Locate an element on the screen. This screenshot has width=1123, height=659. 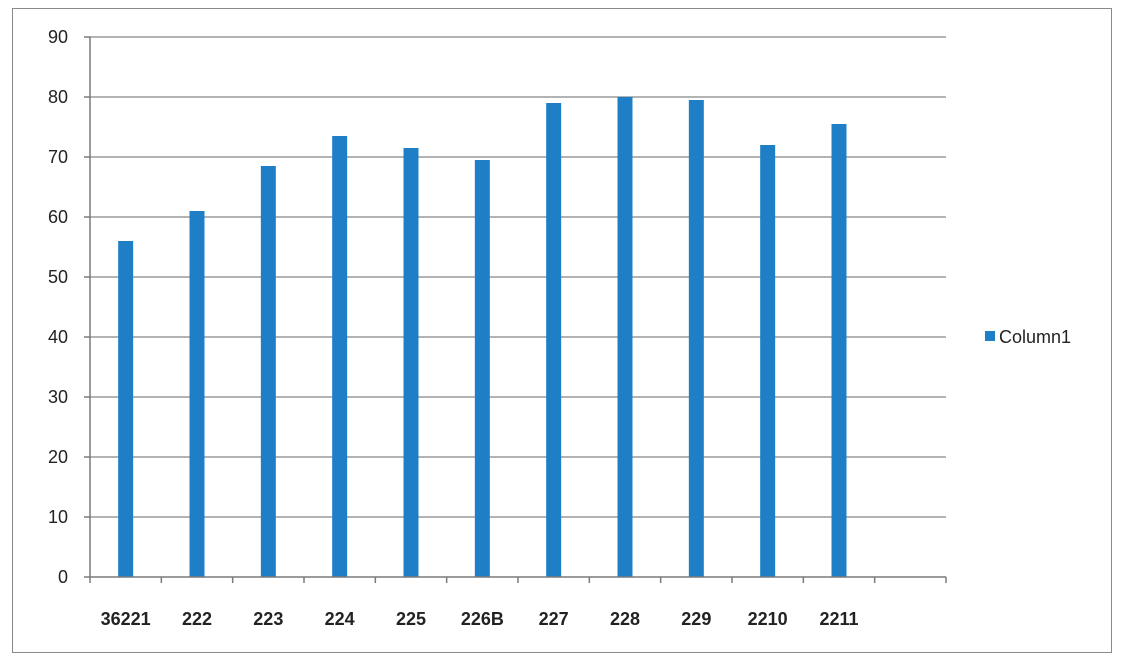
y-tick-label-0: 0 is located at coordinates (63, 577).